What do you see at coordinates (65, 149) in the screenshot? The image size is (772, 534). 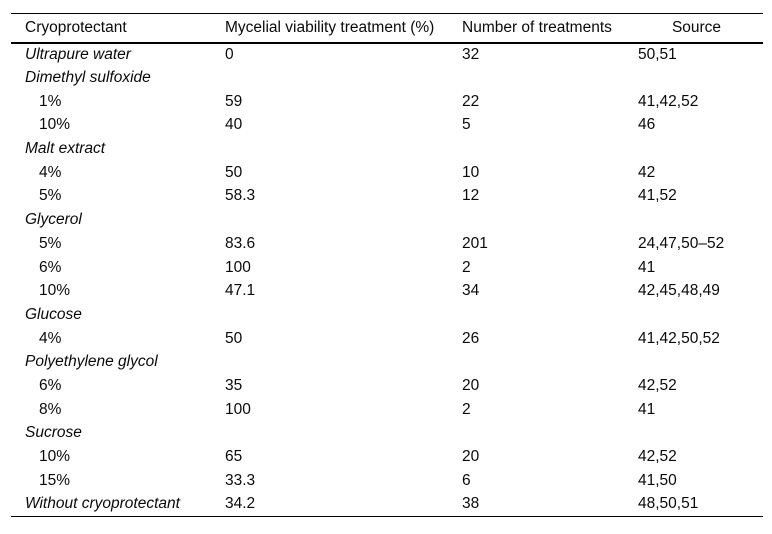 I see `cell-cryoprotectant: Malt extract` at bounding box center [65, 149].